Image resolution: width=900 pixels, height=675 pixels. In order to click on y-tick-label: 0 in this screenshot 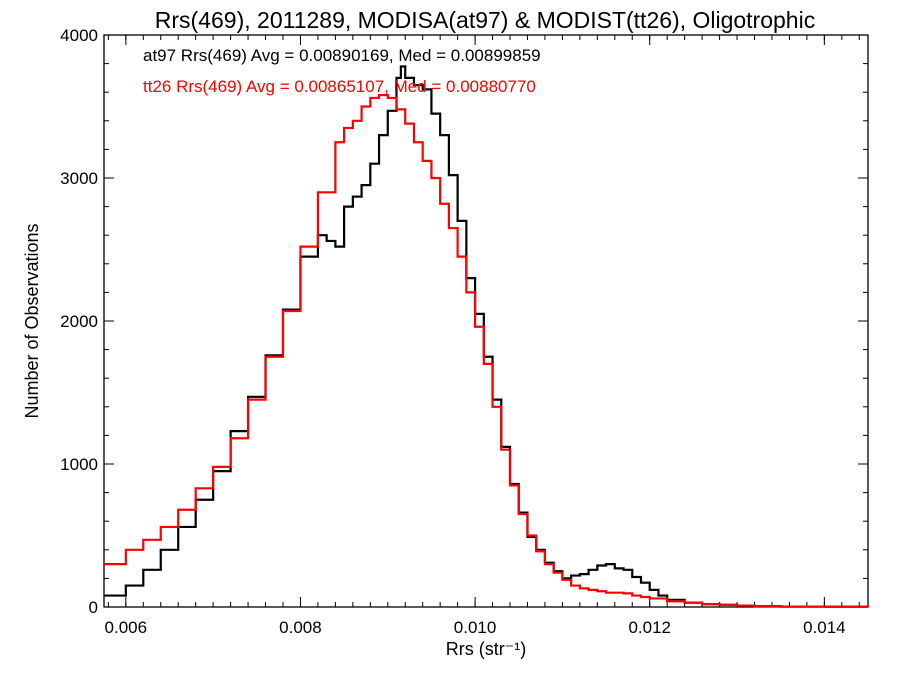, I will do `click(93, 607)`.